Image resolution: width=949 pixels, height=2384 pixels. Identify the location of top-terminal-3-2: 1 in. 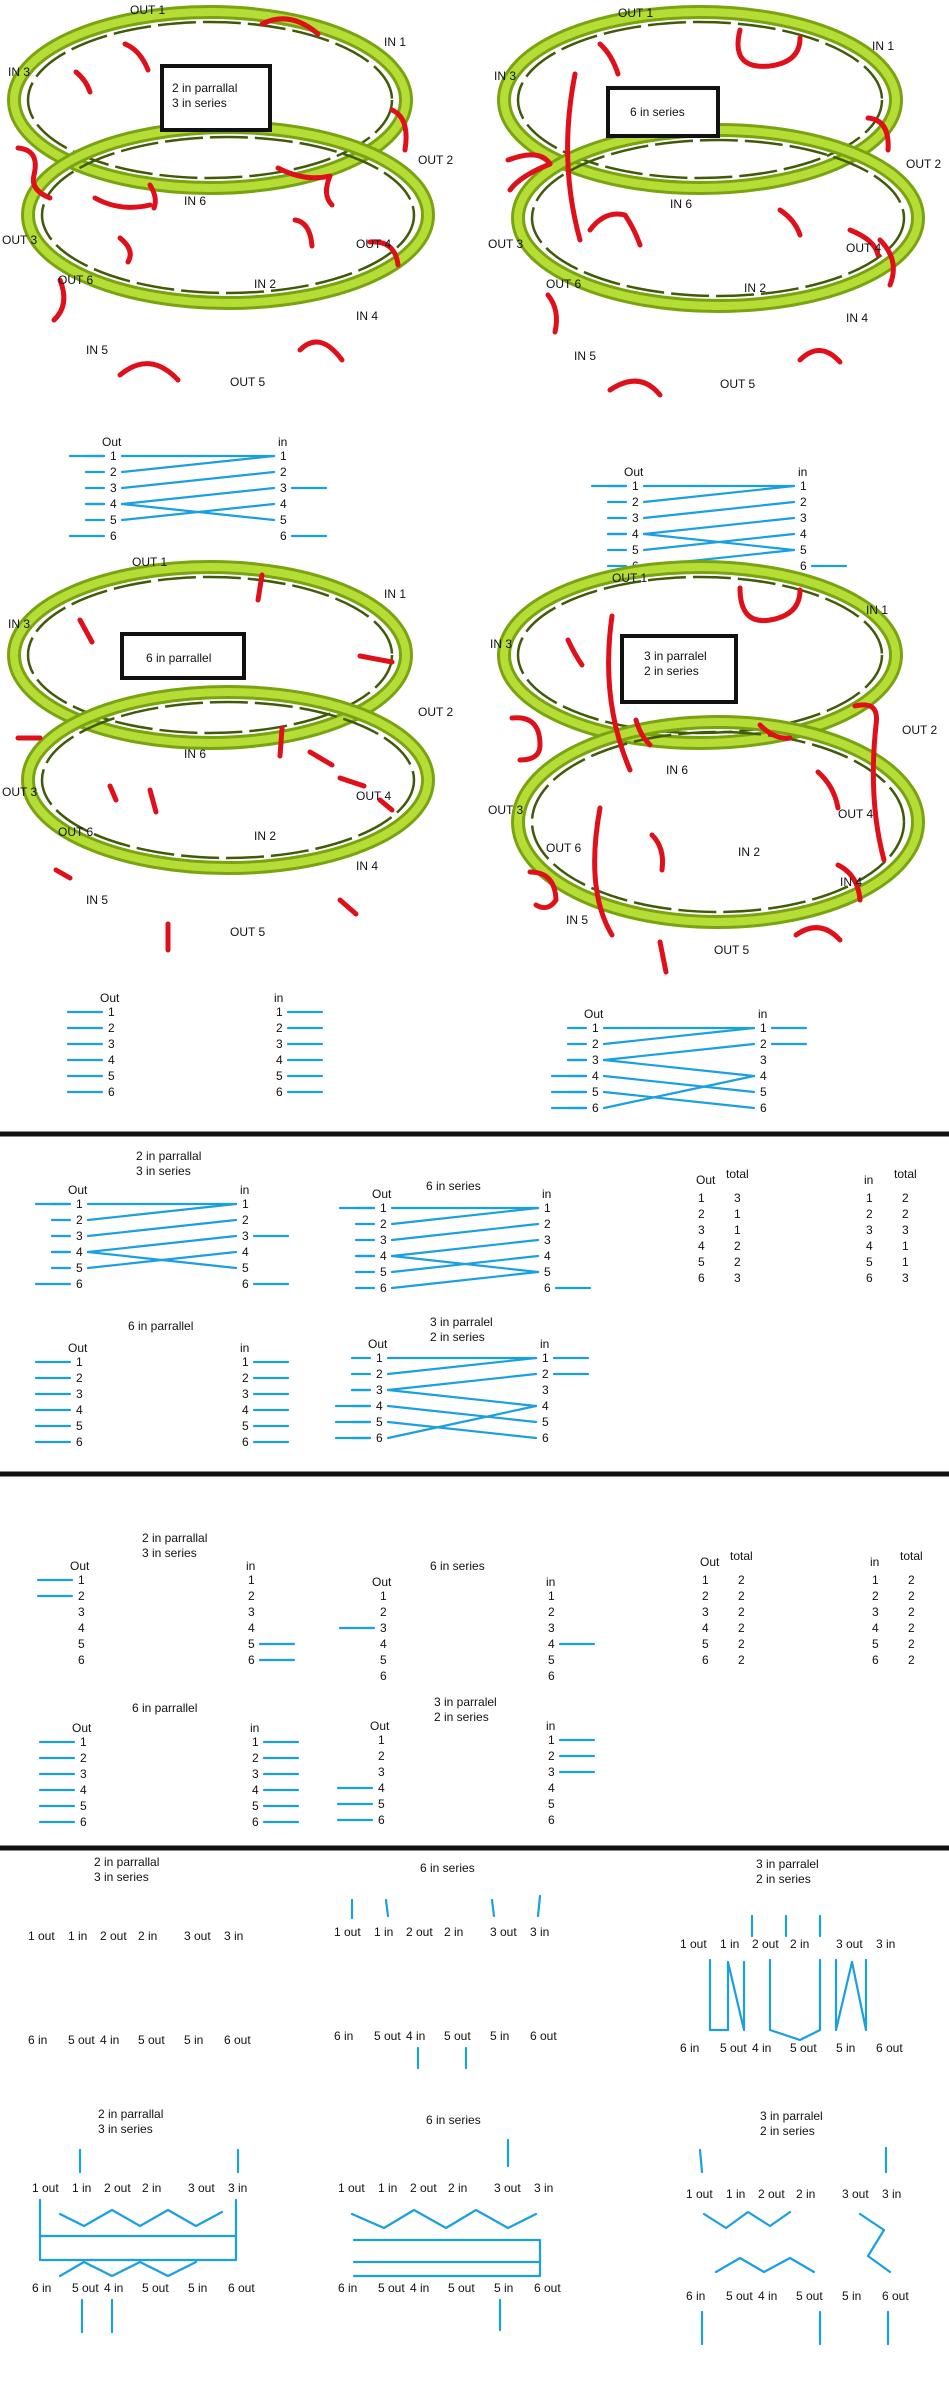
(729, 1944).